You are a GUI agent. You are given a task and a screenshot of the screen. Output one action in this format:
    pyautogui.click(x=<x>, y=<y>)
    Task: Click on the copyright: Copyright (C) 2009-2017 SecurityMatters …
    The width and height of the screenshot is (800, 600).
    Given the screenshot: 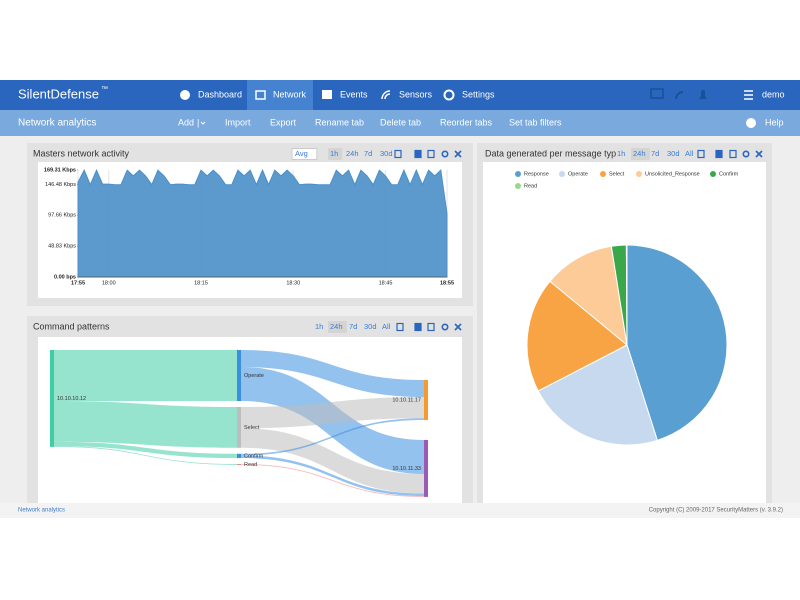 What is the action you would take?
    pyautogui.click(x=716, y=511)
    